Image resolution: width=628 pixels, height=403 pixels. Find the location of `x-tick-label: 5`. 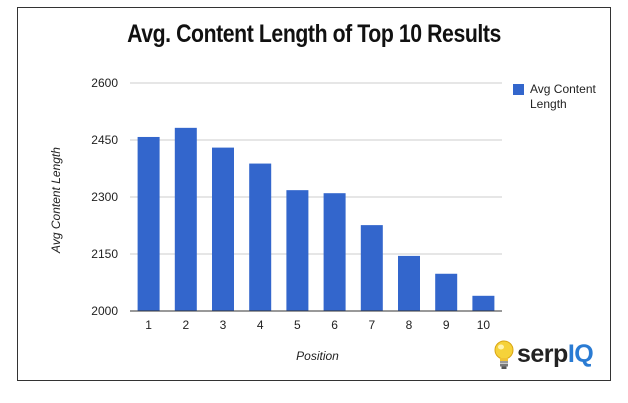

x-tick-label: 5 is located at coordinates (297, 325).